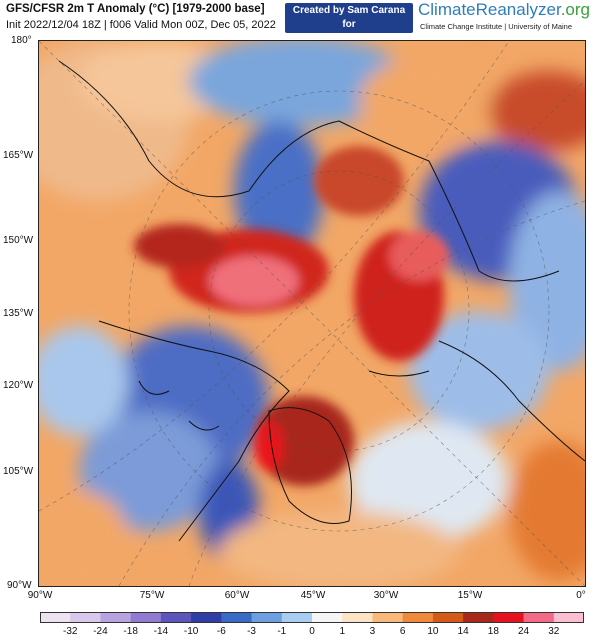  Describe the element at coordinates (581, 595) in the screenshot. I see `lon-label-0: 0°` at that location.